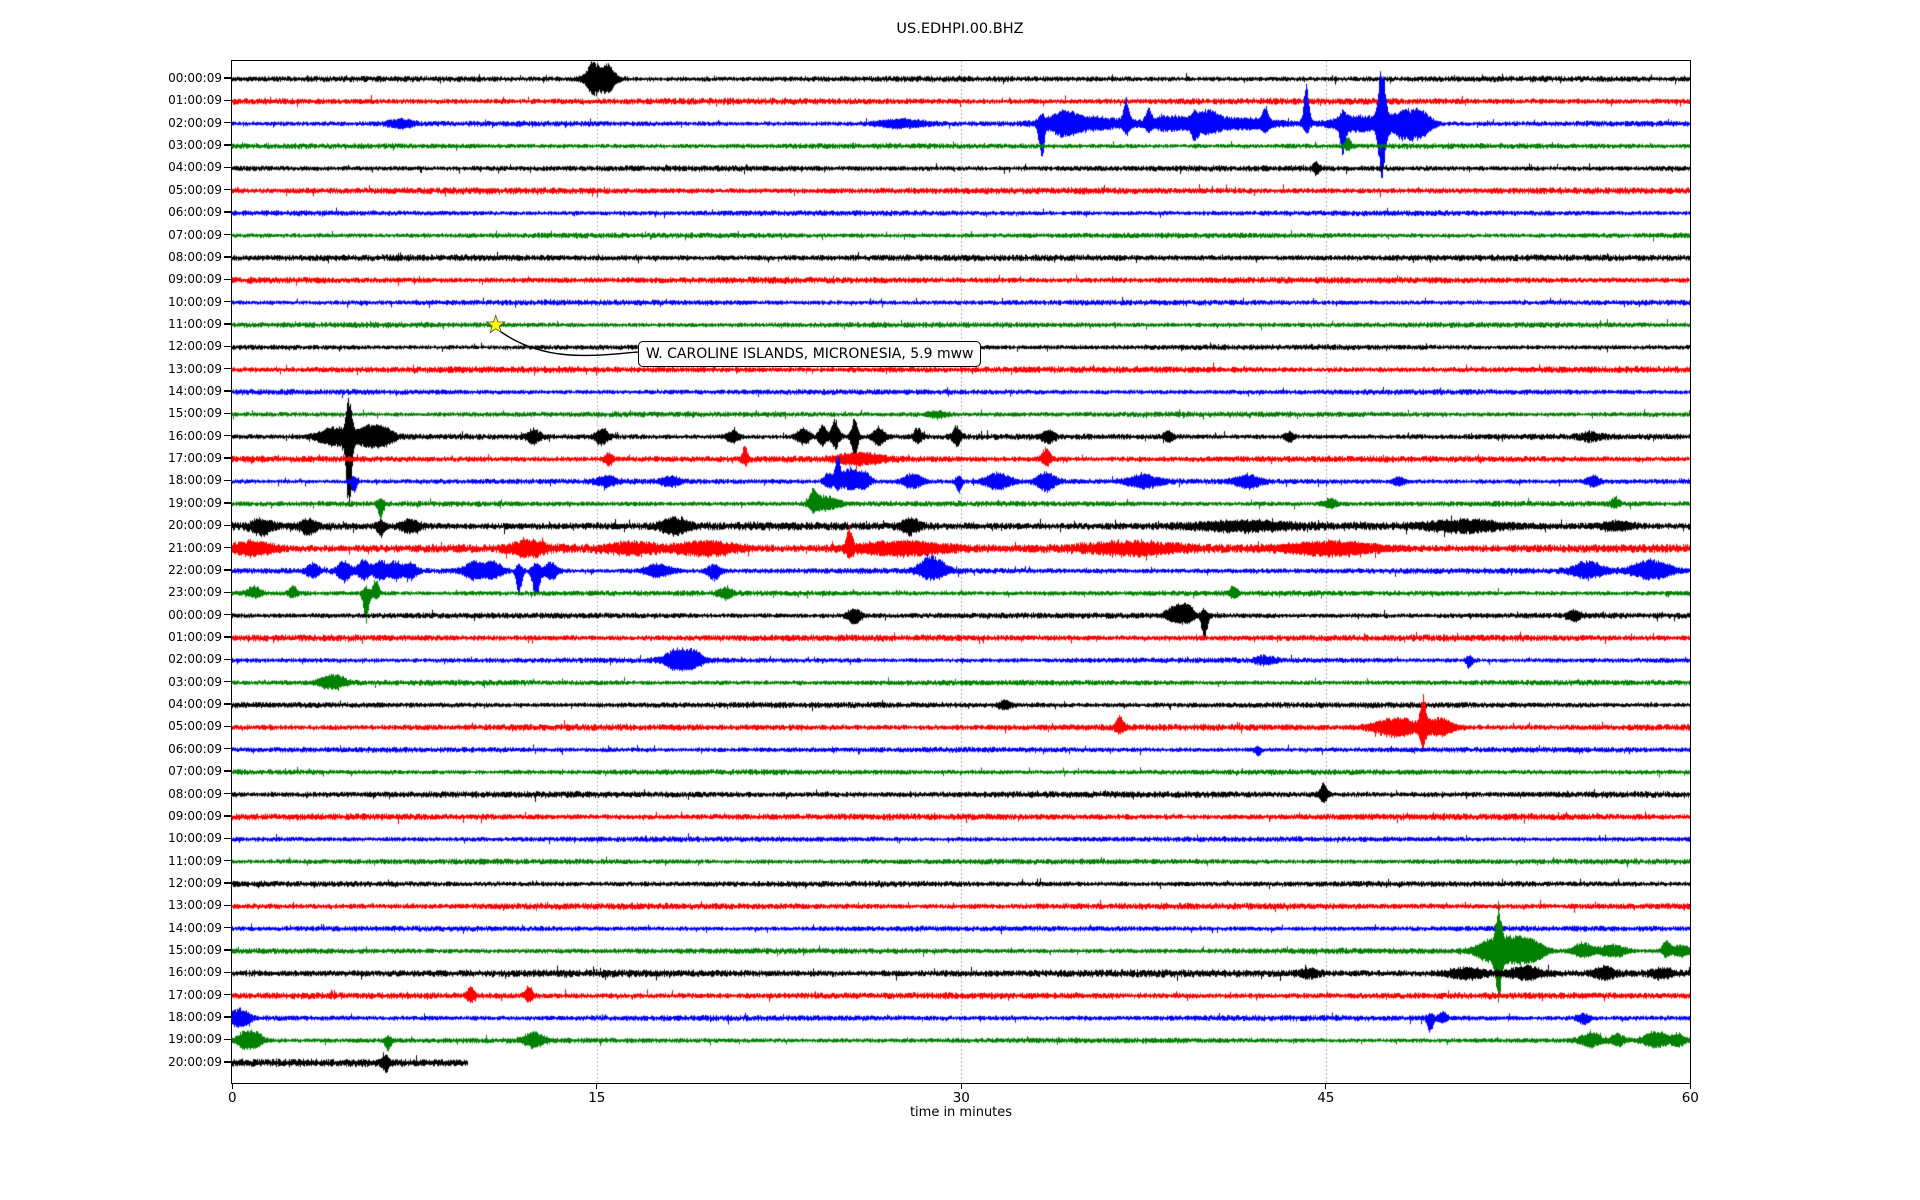  Describe the element at coordinates (195, 905) in the screenshot. I see `y-tick-label: 13:00:09` at that location.